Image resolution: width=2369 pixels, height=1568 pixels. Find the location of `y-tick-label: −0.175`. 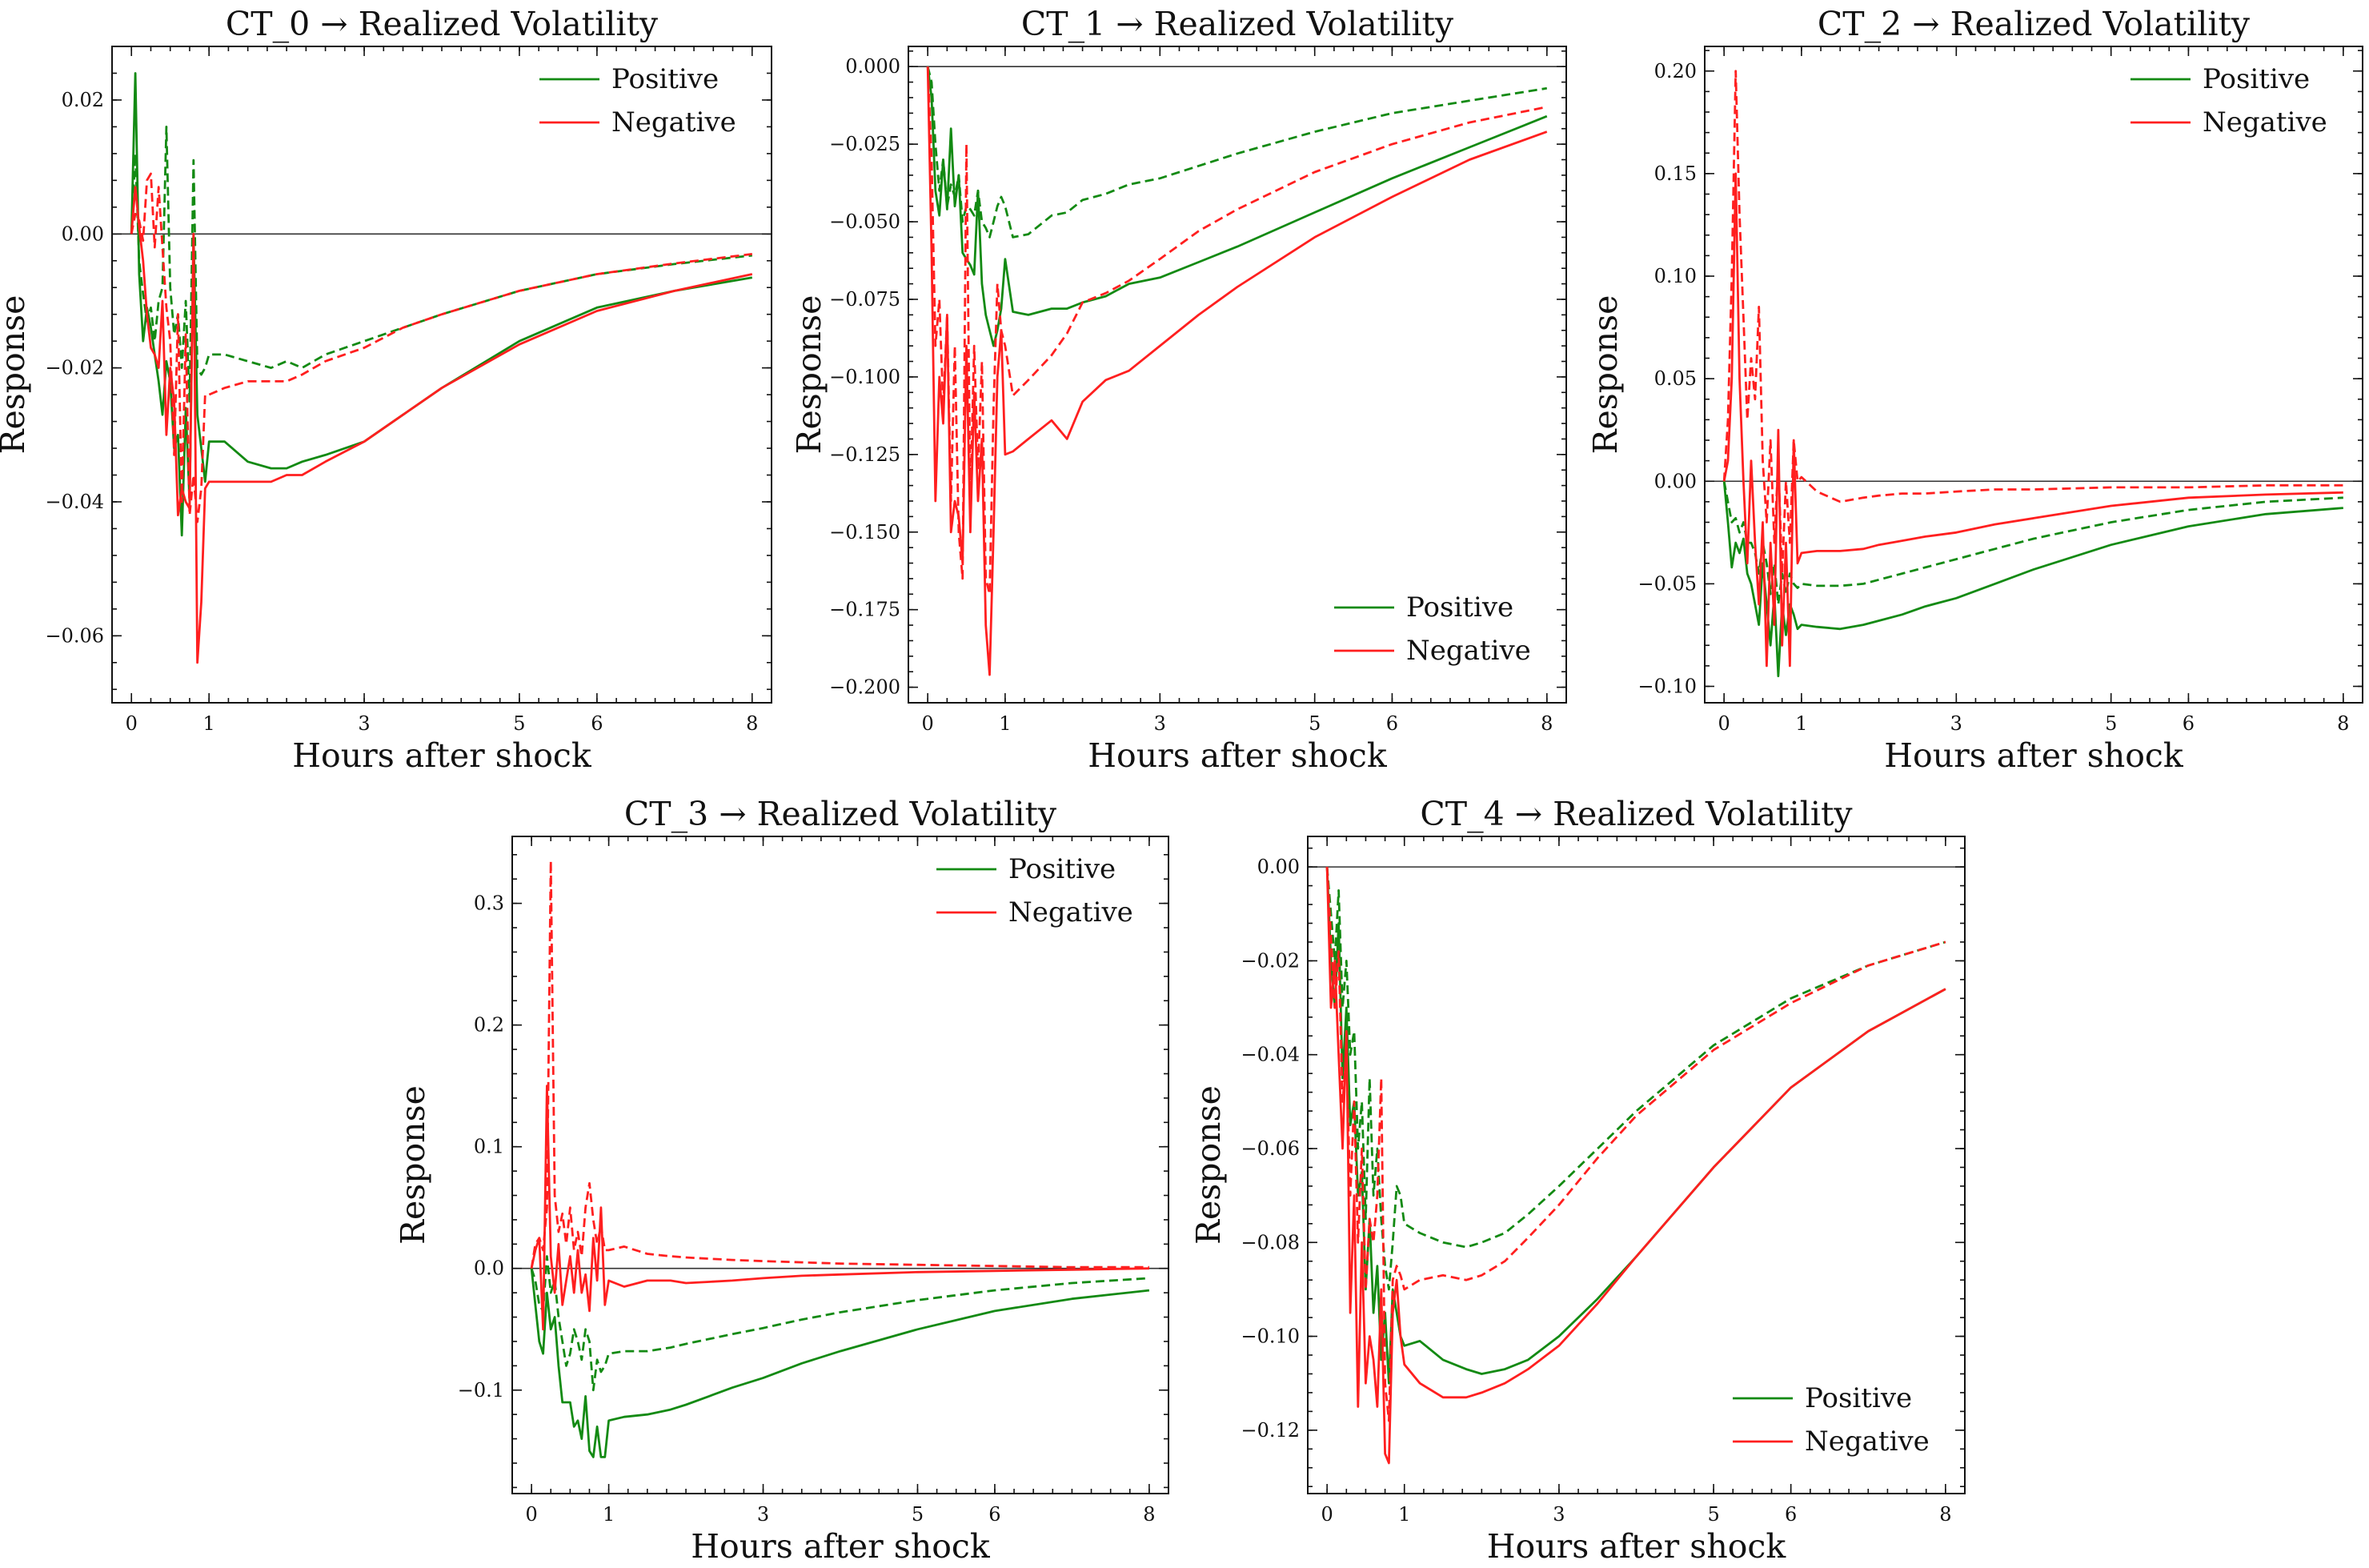

y-tick-label: −0.175 is located at coordinates (865, 610).